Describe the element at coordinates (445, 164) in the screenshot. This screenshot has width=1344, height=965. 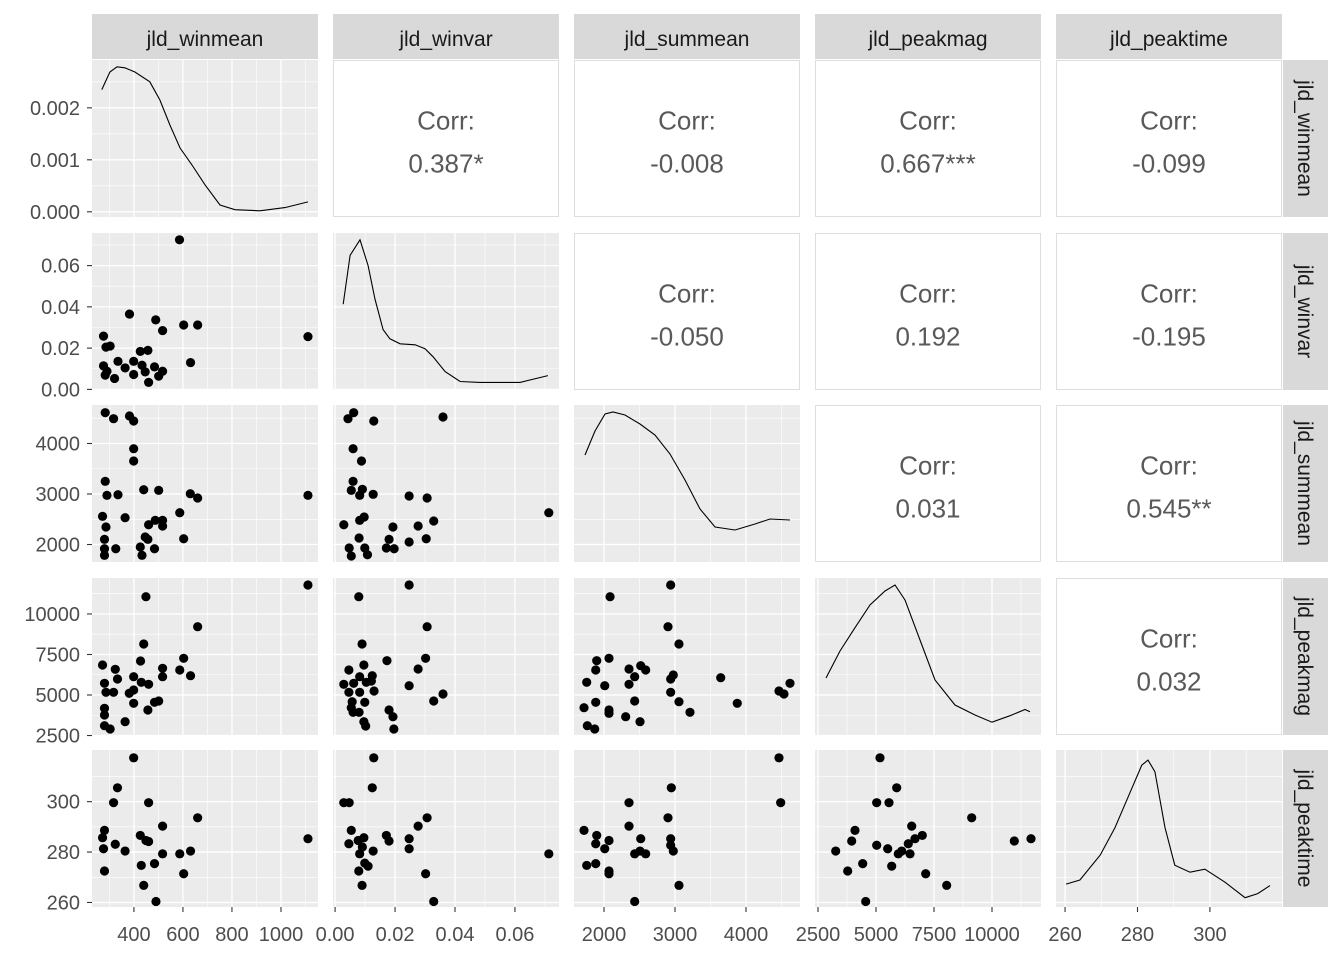
I see `corr-value: 0.387*` at that location.